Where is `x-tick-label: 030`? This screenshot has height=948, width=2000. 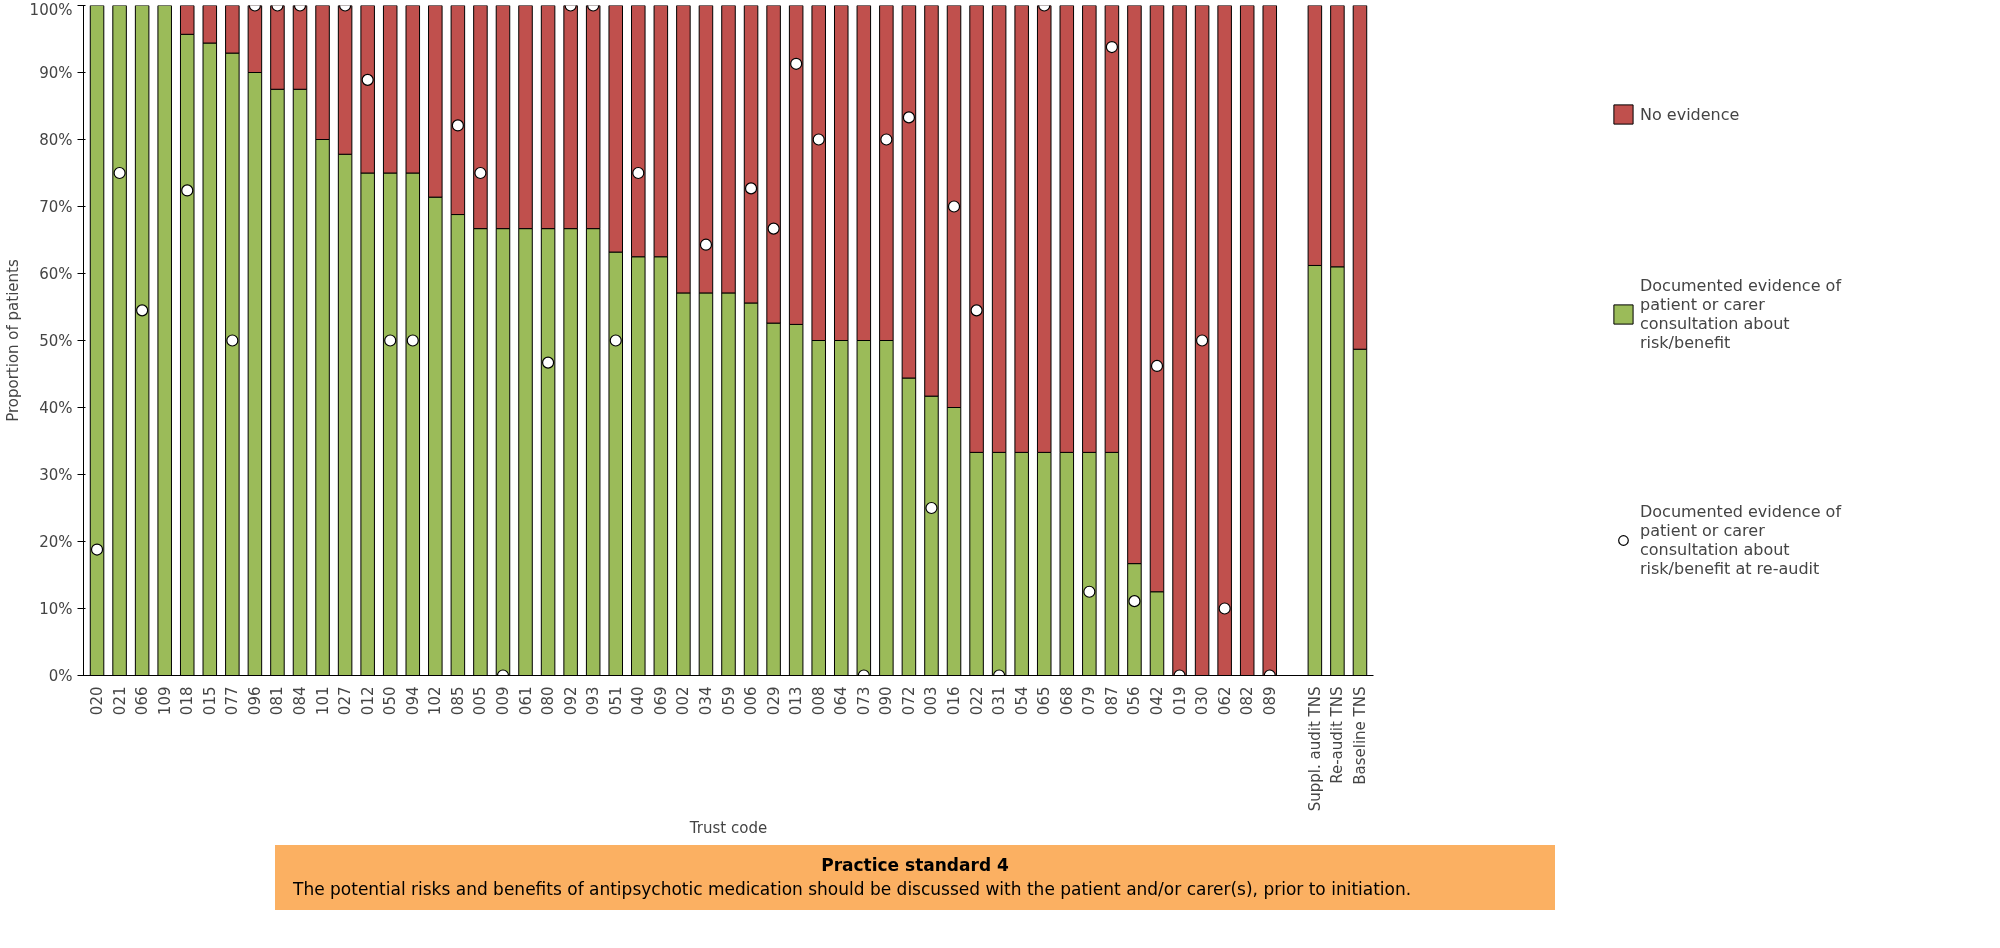
x-tick-label: 030 is located at coordinates (1202, 701).